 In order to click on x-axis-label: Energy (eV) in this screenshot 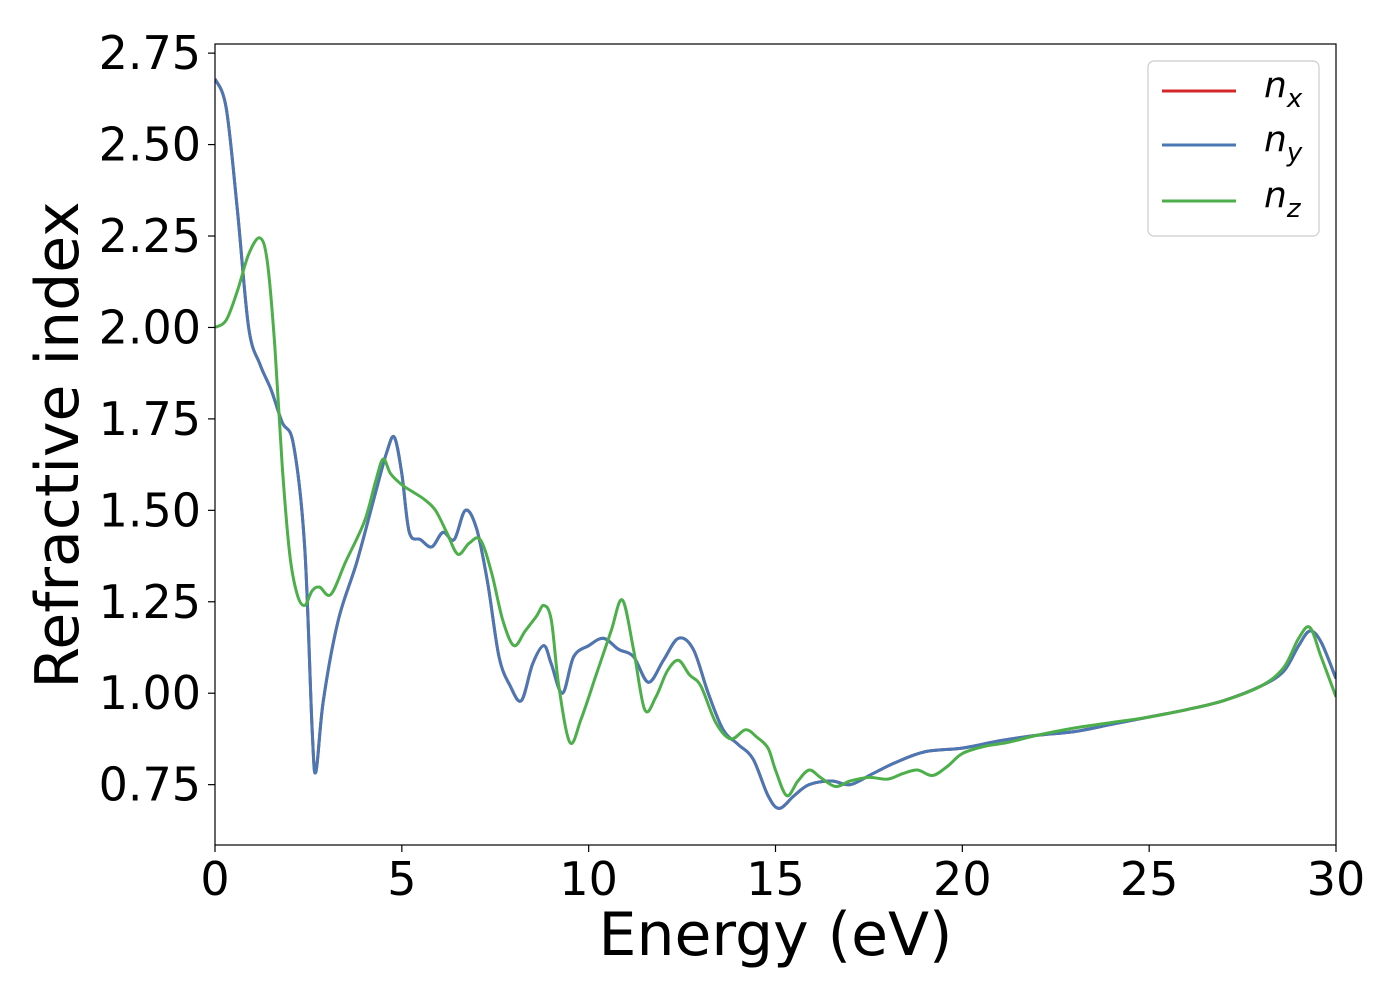, I will do `click(776, 935)`.